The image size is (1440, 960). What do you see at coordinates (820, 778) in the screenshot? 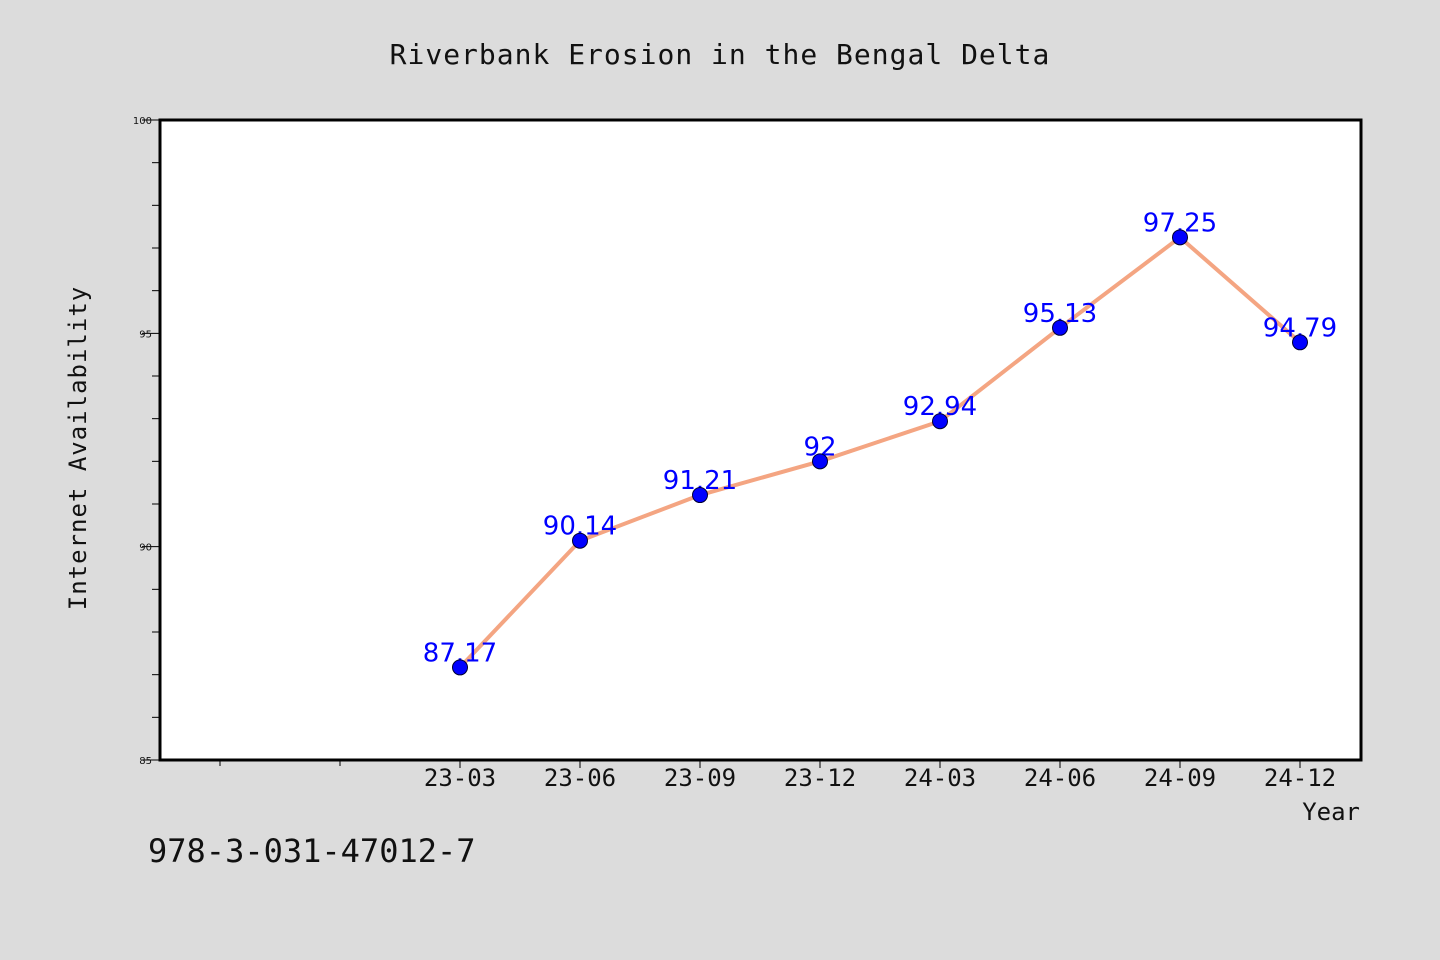
I see `x-tick-label: 23-12` at bounding box center [820, 778].